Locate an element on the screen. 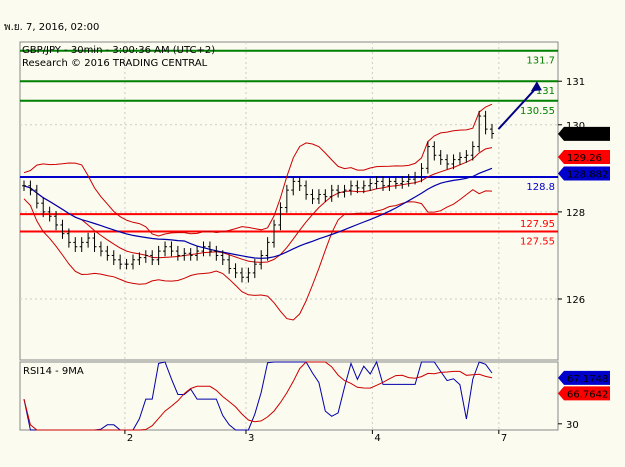 The image size is (625, 467). y-axis: 126 128 130 131 is located at coordinates (571, 191).